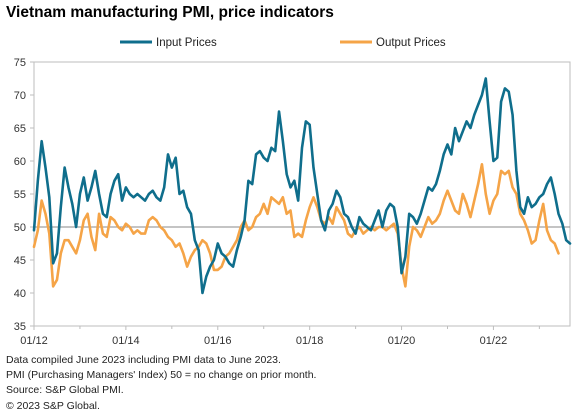  Describe the element at coordinates (20, 63) in the screenshot. I see `y-tick-label: 75` at that location.